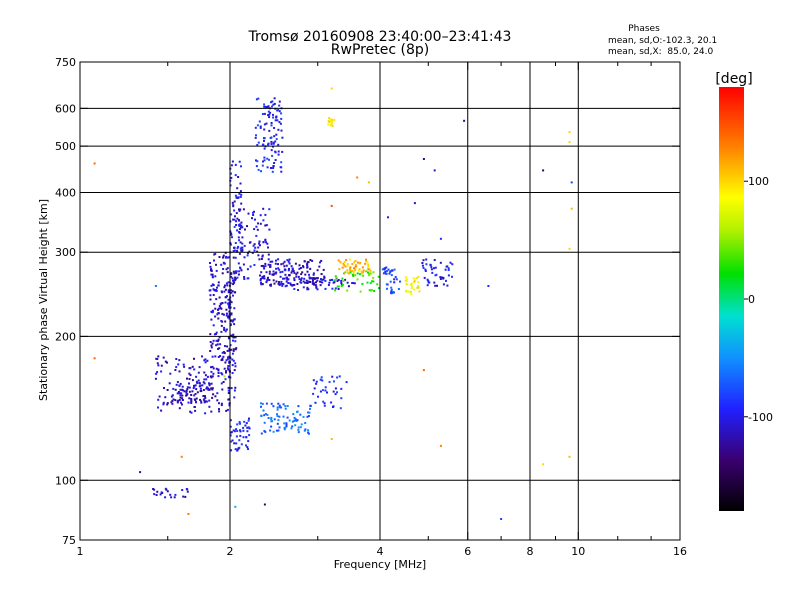 Image resolution: width=800 pixels, height=600 pixels. Describe the element at coordinates (467, 551) in the screenshot. I see `x-tick-label: 6` at that location.